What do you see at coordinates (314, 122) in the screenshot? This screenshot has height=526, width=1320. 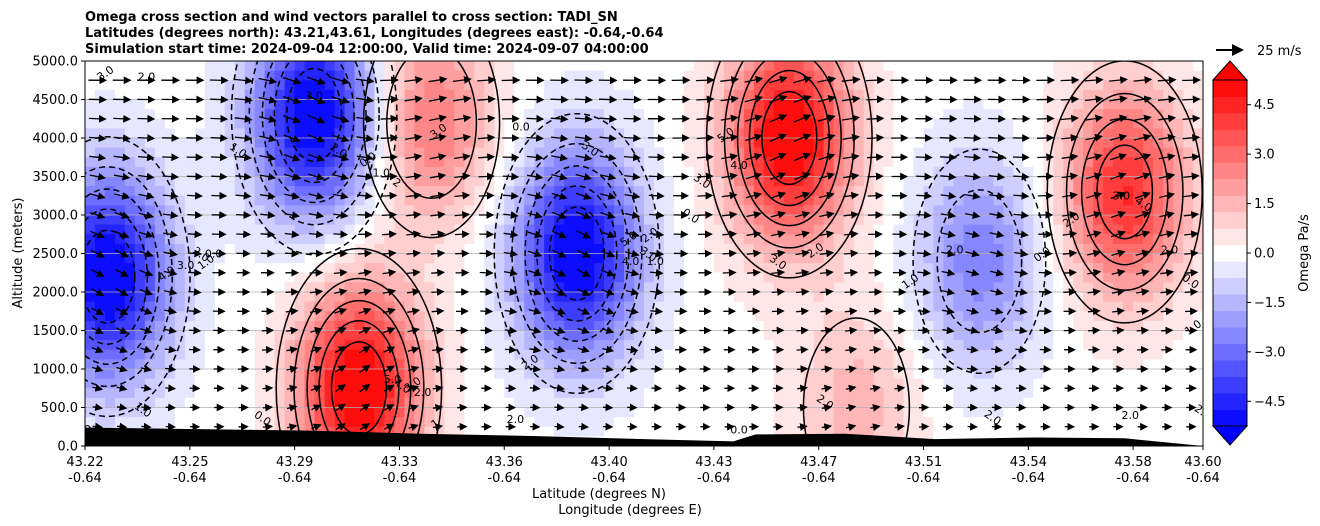 I see `negative-omega-contour` at bounding box center [314, 122].